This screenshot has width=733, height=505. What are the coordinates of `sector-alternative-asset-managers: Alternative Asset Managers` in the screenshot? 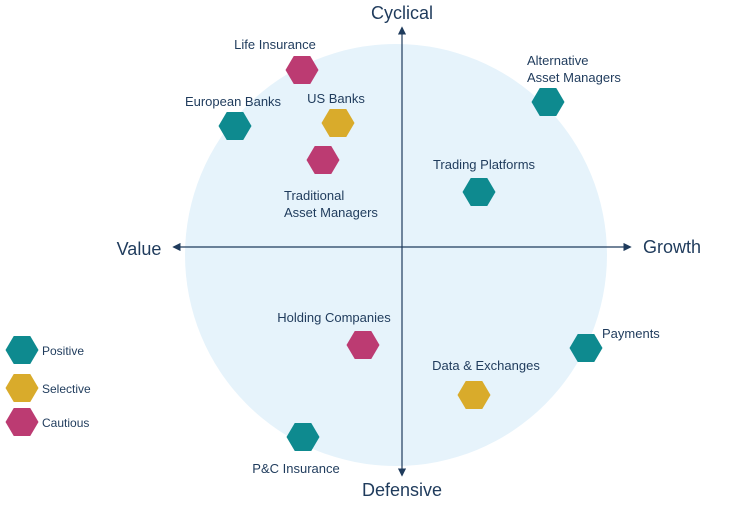 It's located at (574, 84).